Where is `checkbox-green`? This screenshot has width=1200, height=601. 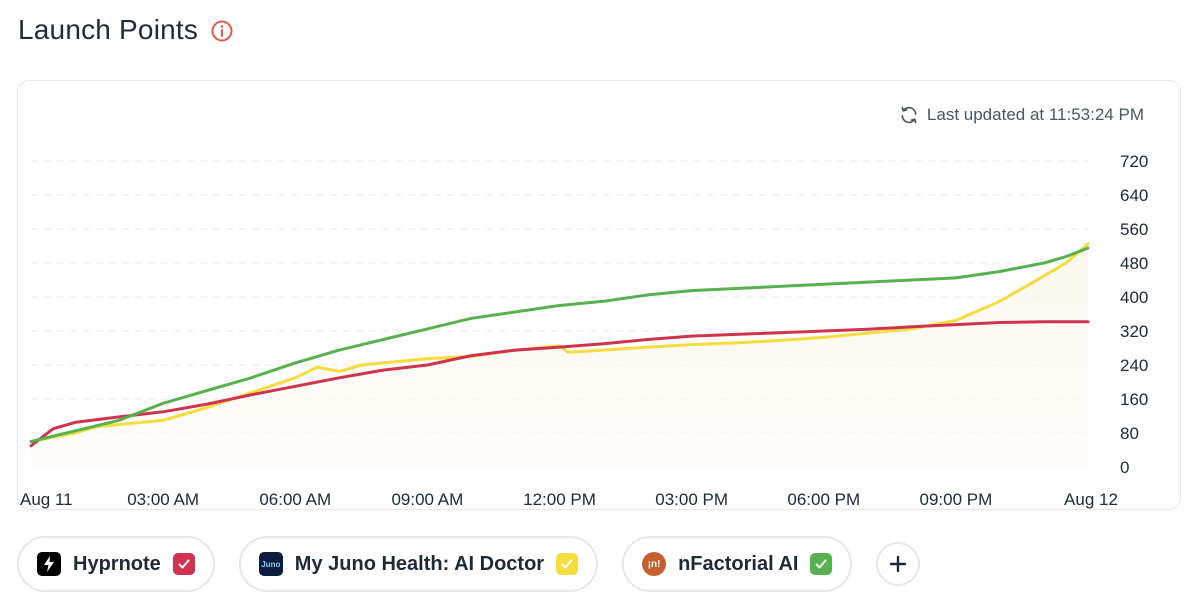
checkbox-green is located at coordinates (821, 564).